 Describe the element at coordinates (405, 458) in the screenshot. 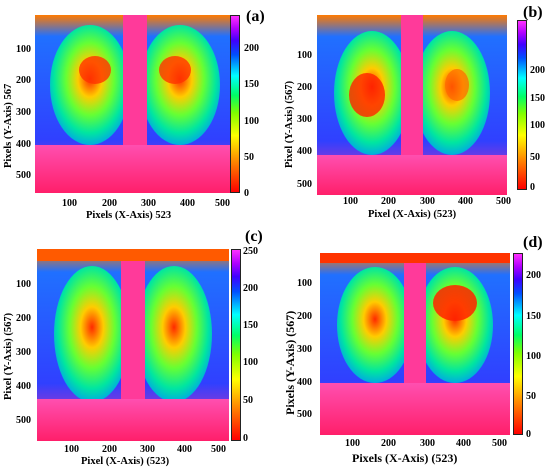

I see `x-axis-label: Pixels (X-Axis) (523)` at that location.